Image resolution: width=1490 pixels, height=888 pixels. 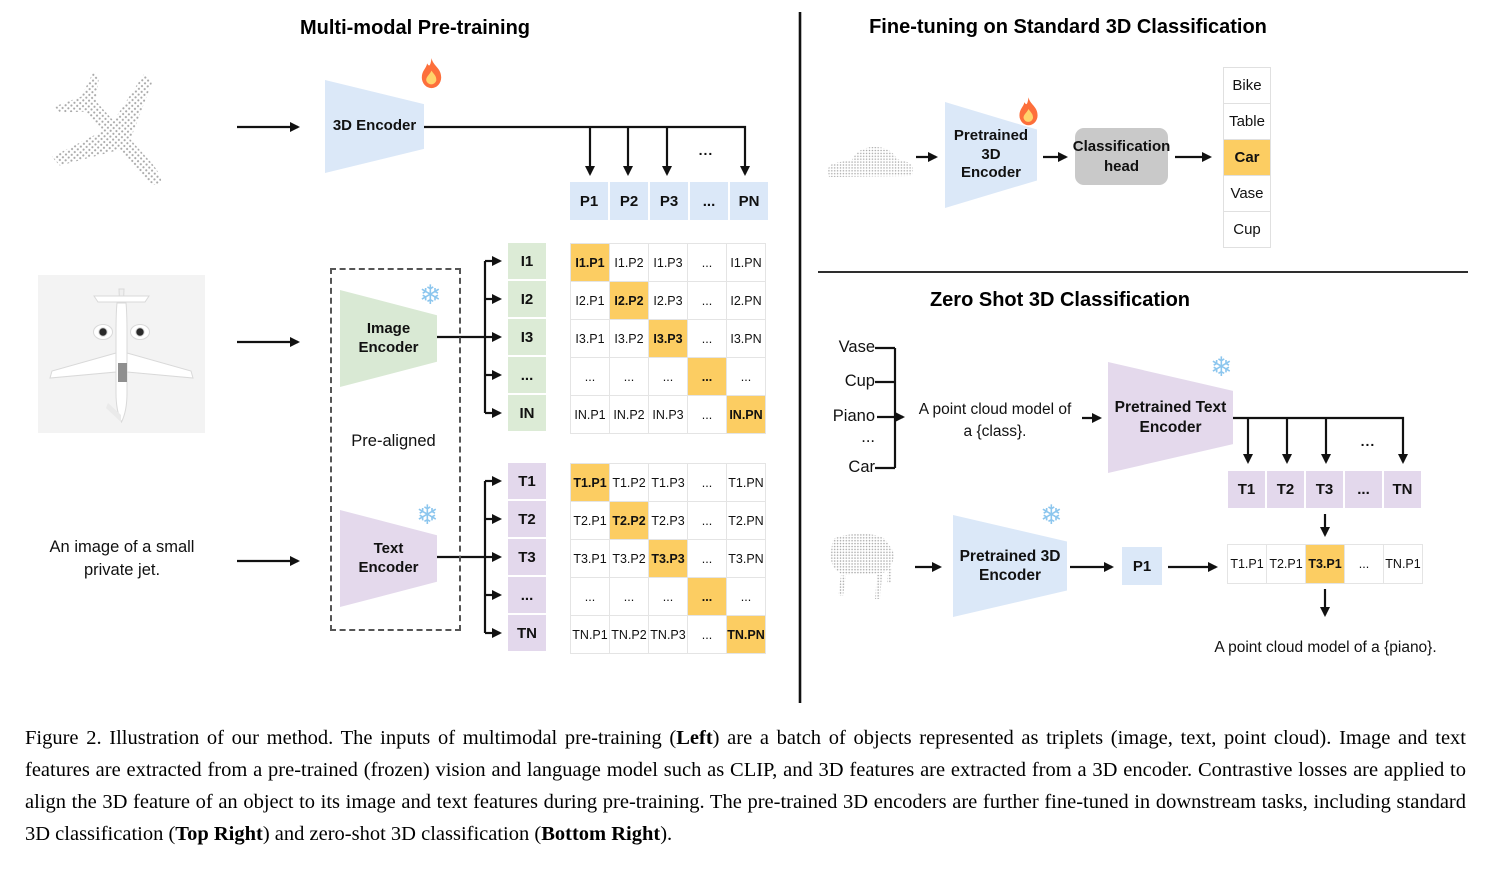 What do you see at coordinates (122, 559) in the screenshot?
I see `text-input-caption: An image of a small private jet.` at bounding box center [122, 559].